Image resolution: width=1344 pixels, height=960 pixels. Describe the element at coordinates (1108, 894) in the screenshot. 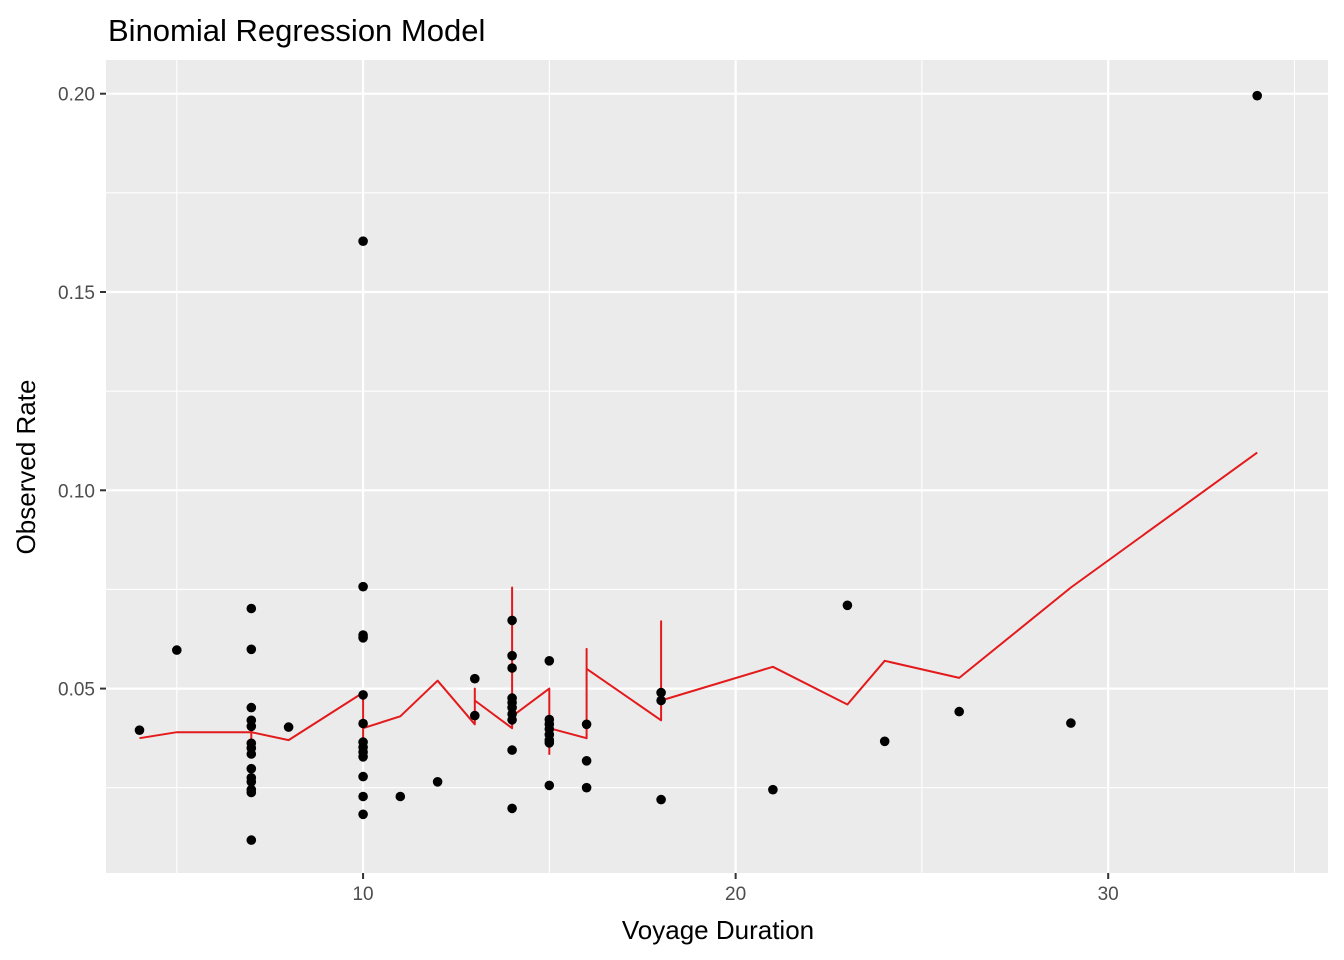

I see `x-tick-label: 30` at that location.